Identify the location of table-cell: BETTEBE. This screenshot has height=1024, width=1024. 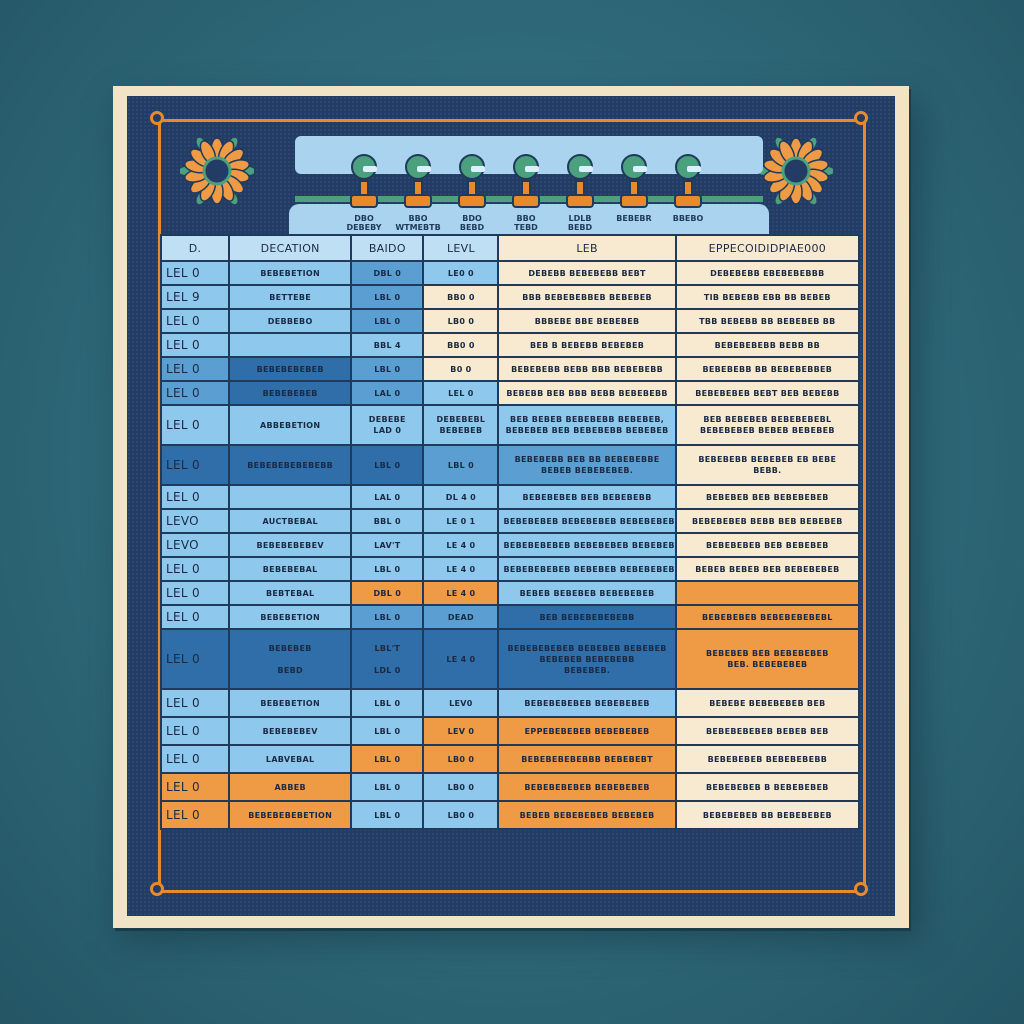
(290, 297).